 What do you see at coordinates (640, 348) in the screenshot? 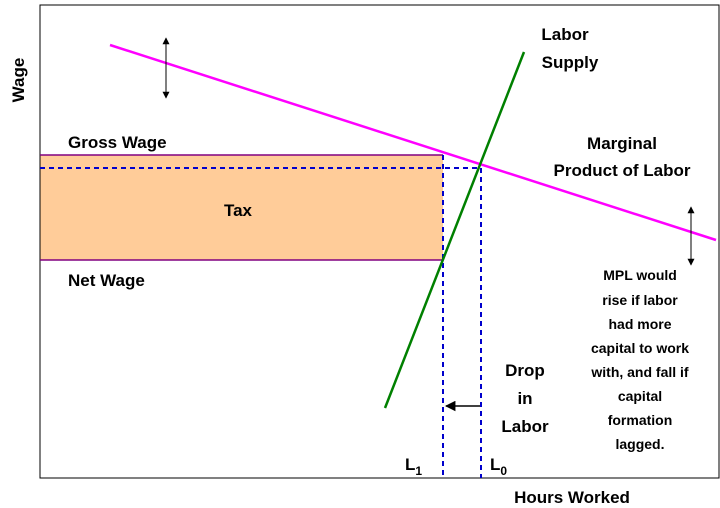
I see `mpl-note-line: capital to work` at bounding box center [640, 348].